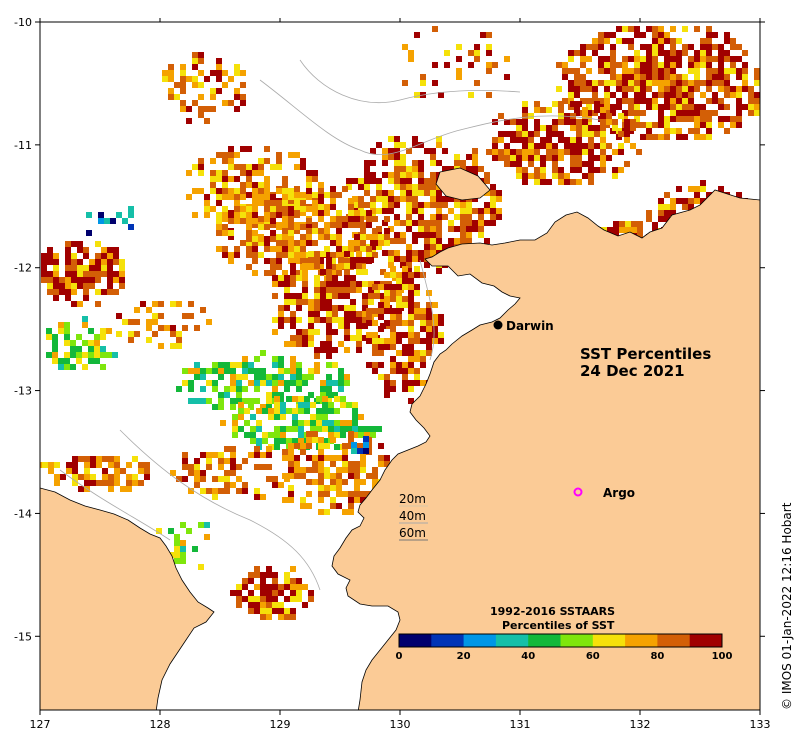 The image size is (800, 750). I want to click on y-tick-label: -15, so click(23, 636).